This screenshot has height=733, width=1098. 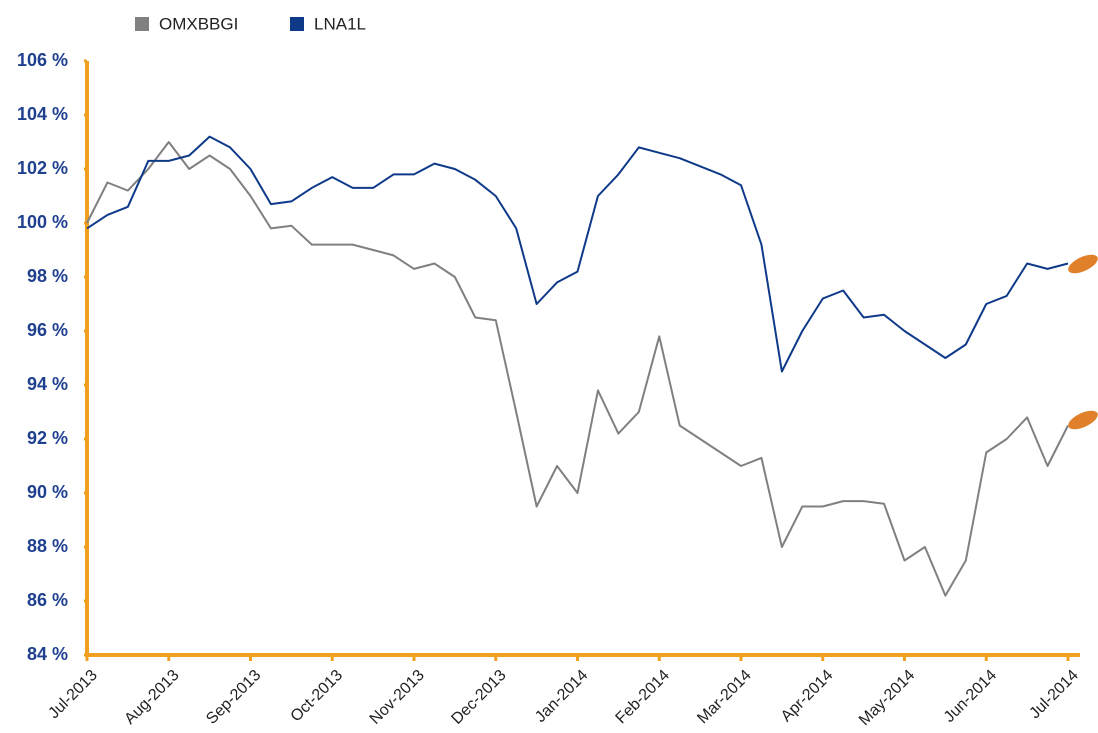 I want to click on y-tick-label: 102 %, so click(x=42, y=168).